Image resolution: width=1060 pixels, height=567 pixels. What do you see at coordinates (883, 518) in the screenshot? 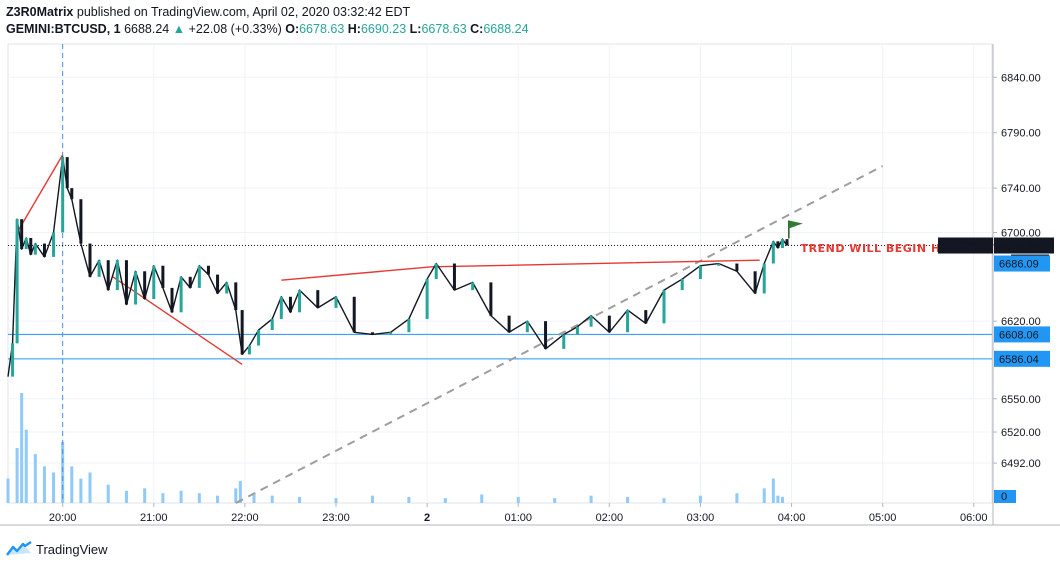
I see `x-tick-label: 05:00` at bounding box center [883, 518].